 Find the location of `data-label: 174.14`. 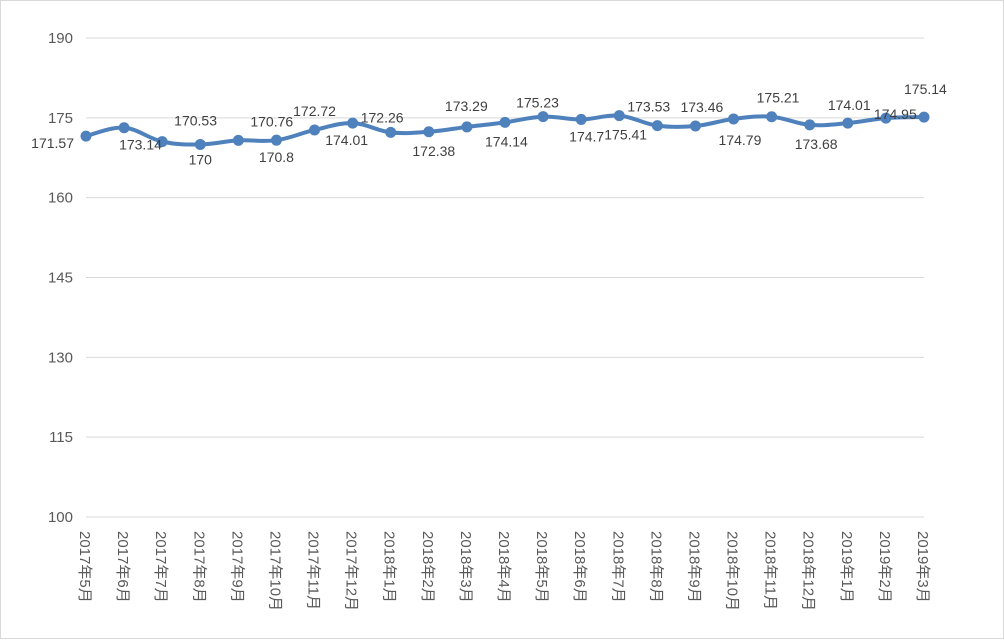

data-label: 174.14 is located at coordinates (506, 141).